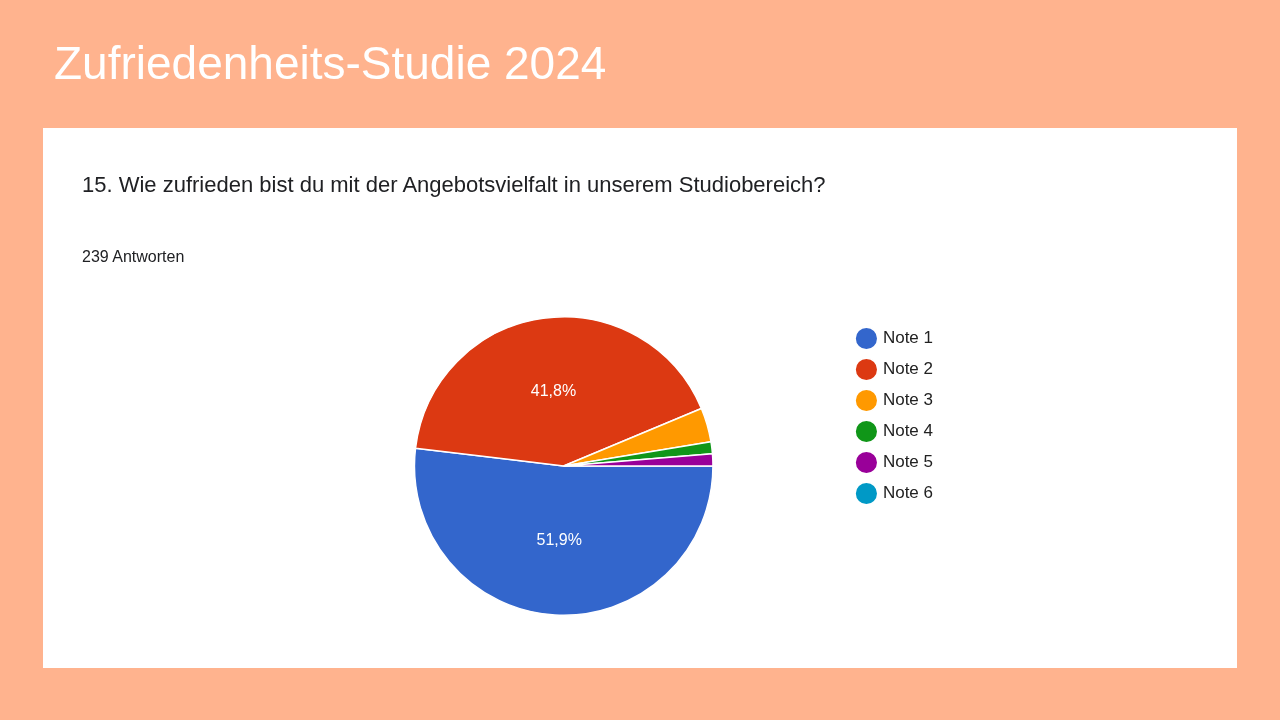  Describe the element at coordinates (559, 539) in the screenshot. I see `data-label: 51,9%` at that location.